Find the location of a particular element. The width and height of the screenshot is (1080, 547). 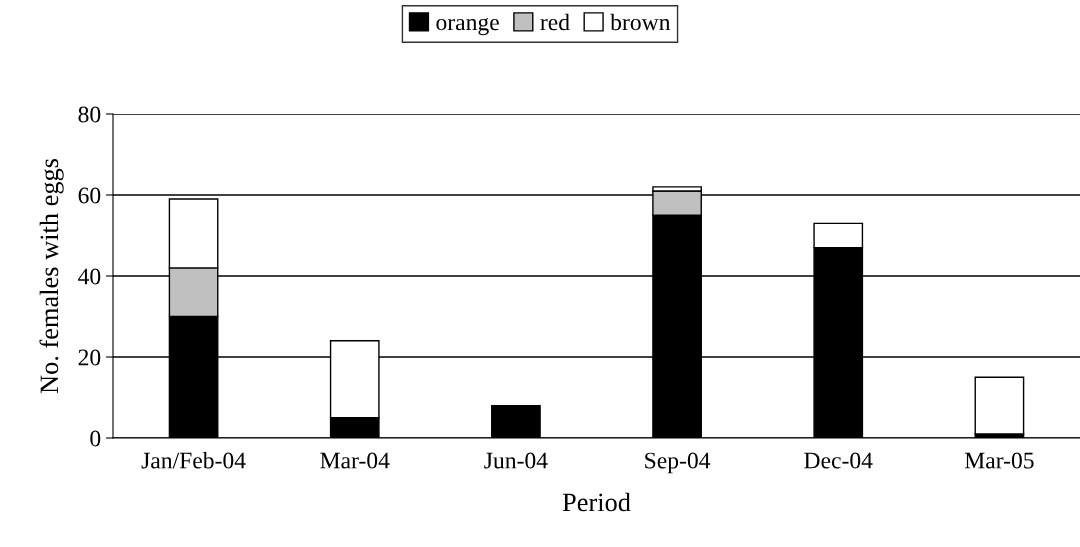

y-tick-label: 40 is located at coordinates (89, 276).